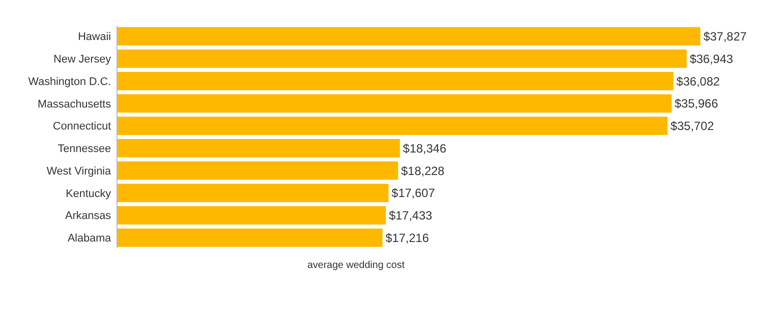 This screenshot has height=320, width=765. What do you see at coordinates (89, 194) in the screenshot?
I see `y-tick-label: Kentucky` at bounding box center [89, 194].